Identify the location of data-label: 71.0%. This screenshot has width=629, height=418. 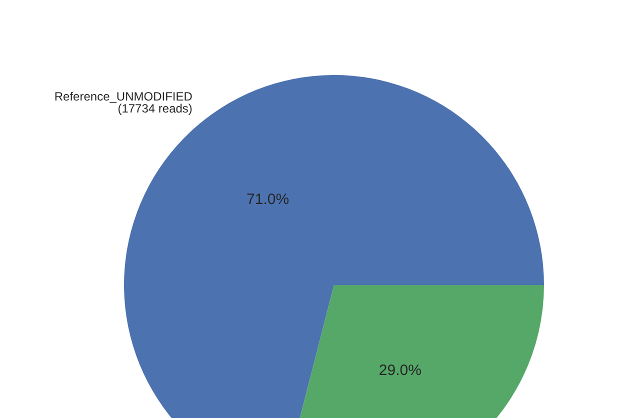
(268, 199).